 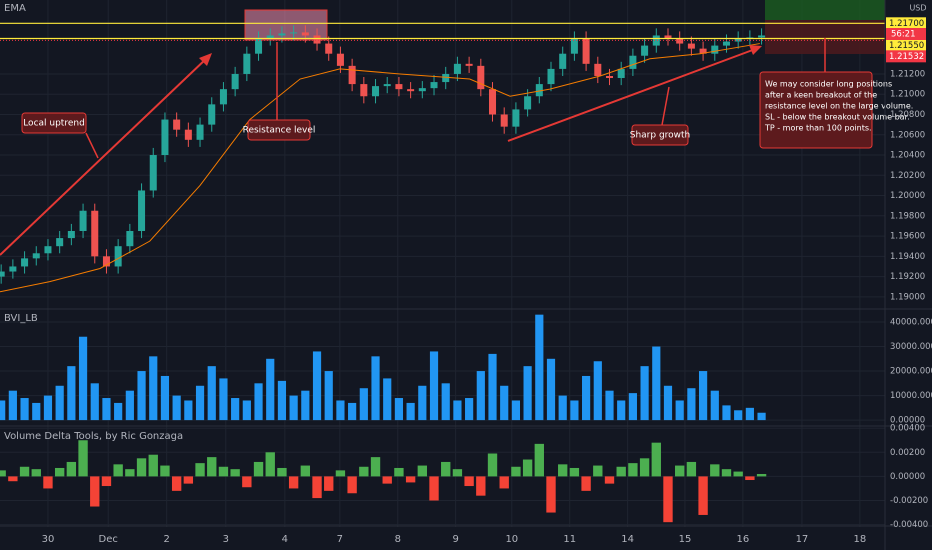 I want to click on y-tick-label: 0.00400, so click(x=907, y=429).